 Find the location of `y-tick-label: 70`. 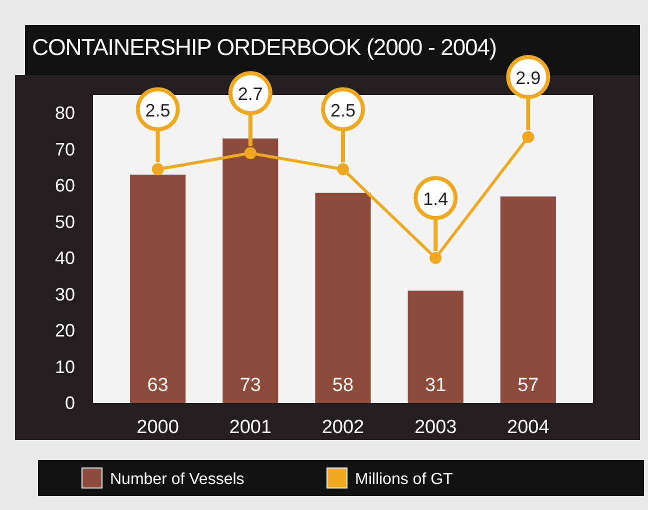

y-tick-label: 70 is located at coordinates (64, 149).